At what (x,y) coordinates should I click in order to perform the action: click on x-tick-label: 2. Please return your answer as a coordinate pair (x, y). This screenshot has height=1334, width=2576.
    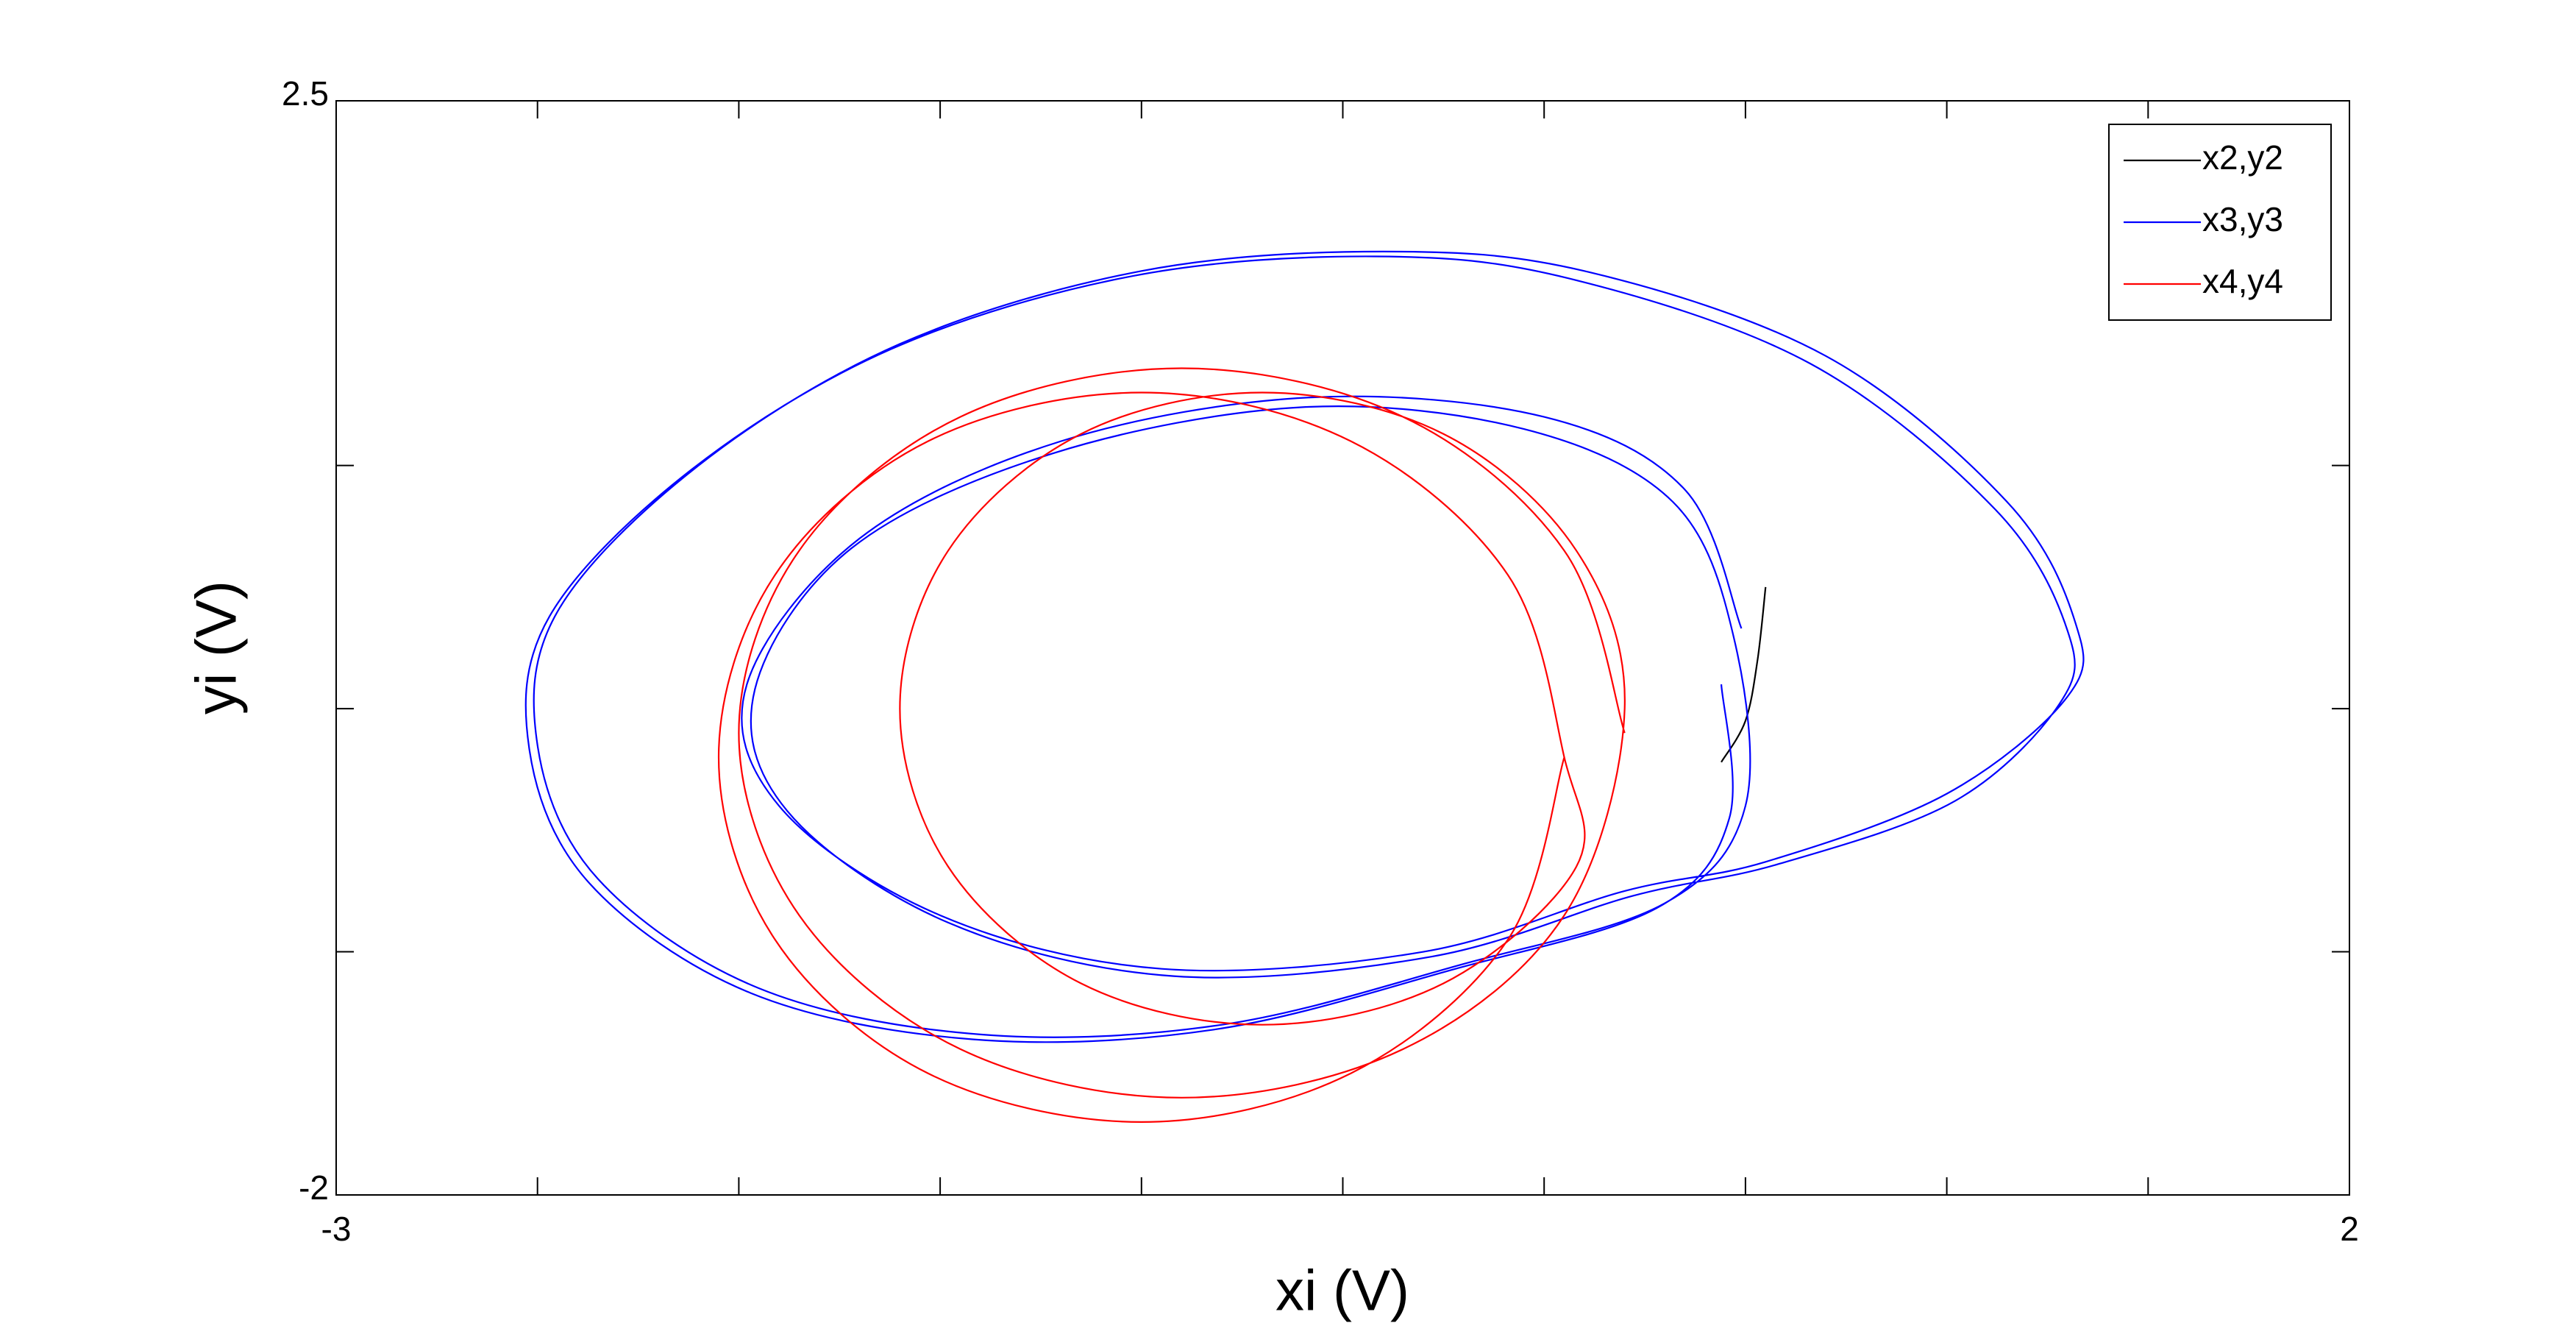
    Looking at the image, I should click on (2349, 1229).